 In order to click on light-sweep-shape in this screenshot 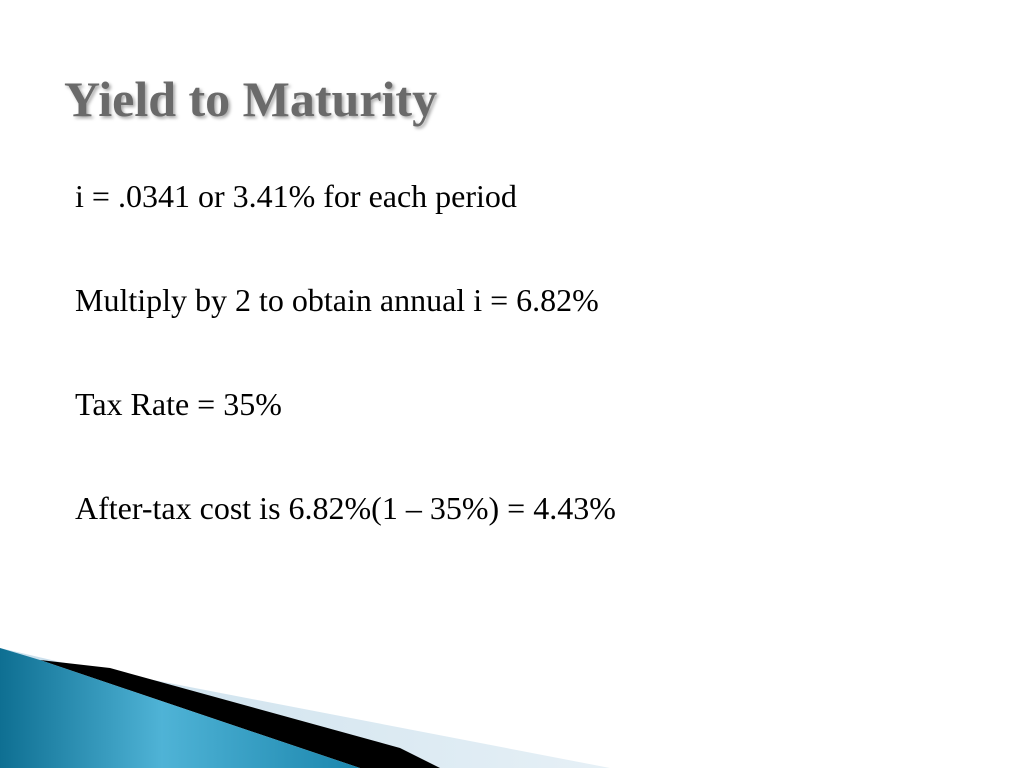, I will do `click(305, 708)`.